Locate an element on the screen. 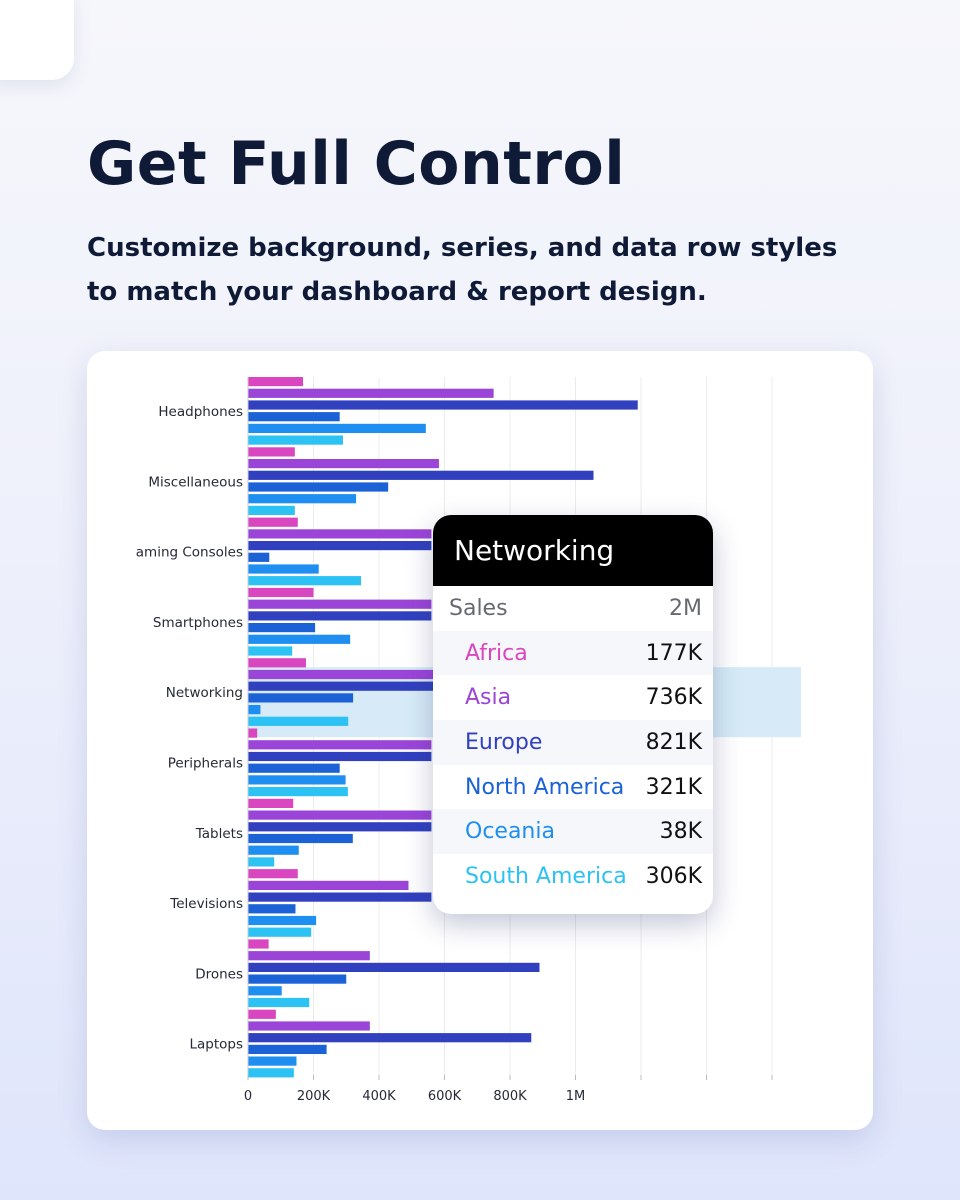 The width and height of the screenshot is (960, 1200). bar-tablets-europe is located at coordinates (340, 827).